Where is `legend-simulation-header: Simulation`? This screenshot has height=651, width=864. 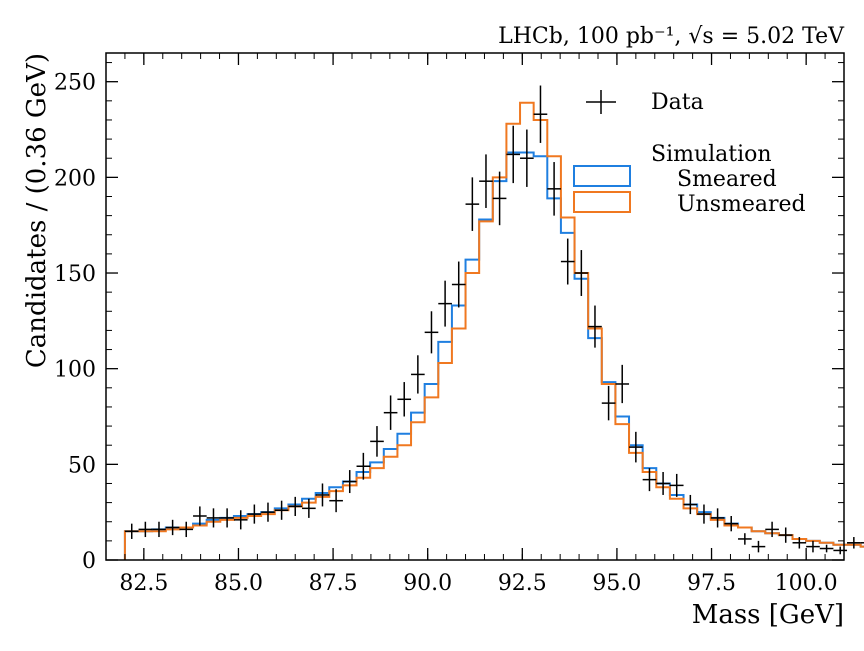
legend-simulation-header: Simulation is located at coordinates (711, 154).